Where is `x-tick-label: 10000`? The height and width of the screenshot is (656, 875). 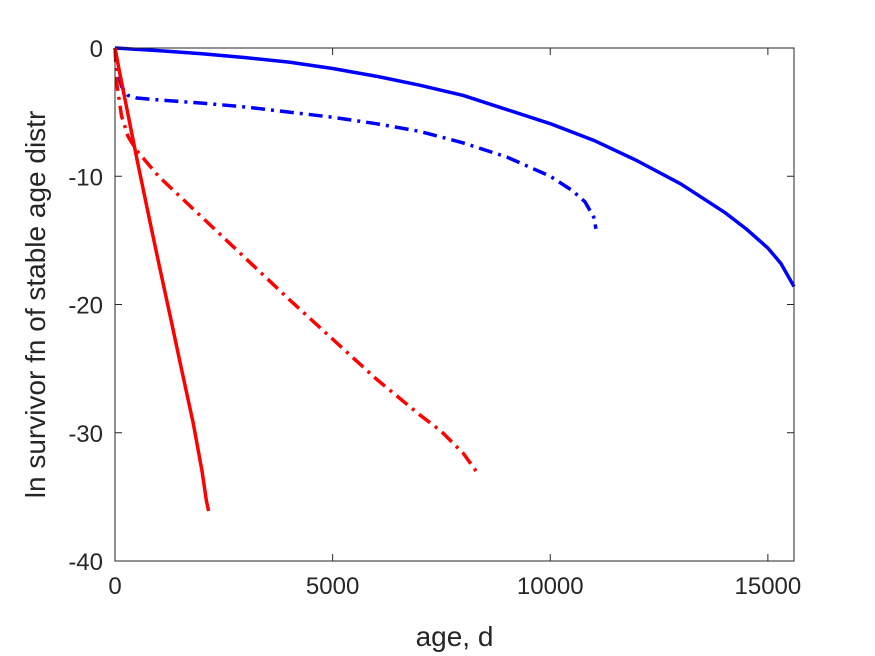 x-tick-label: 10000 is located at coordinates (550, 586).